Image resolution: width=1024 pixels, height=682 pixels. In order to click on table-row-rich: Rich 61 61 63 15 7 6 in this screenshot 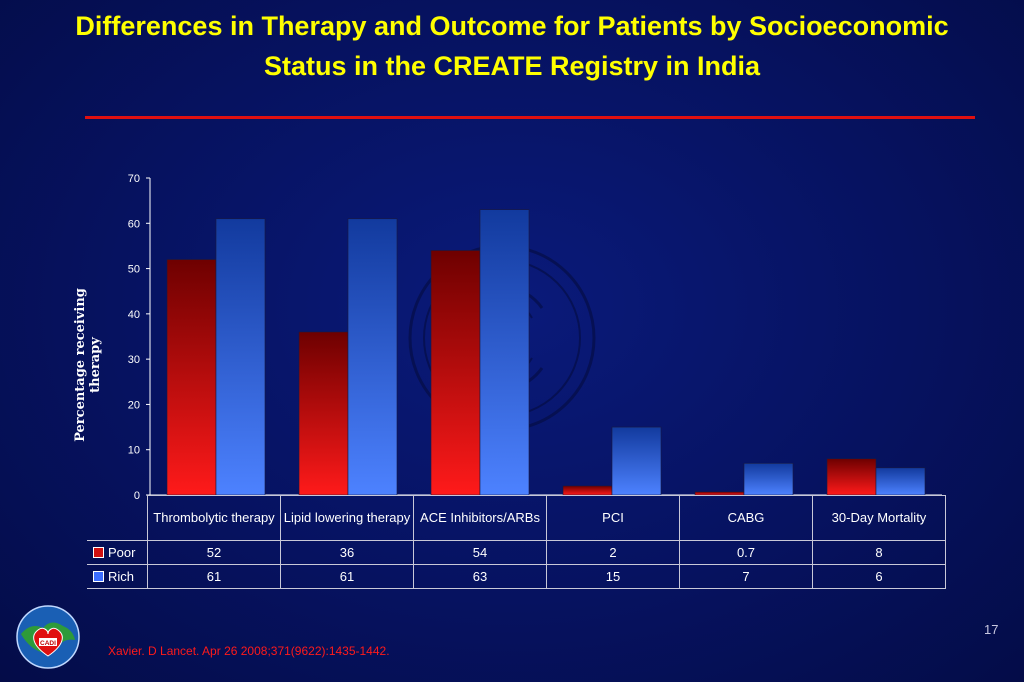, I will do `click(516, 576)`.